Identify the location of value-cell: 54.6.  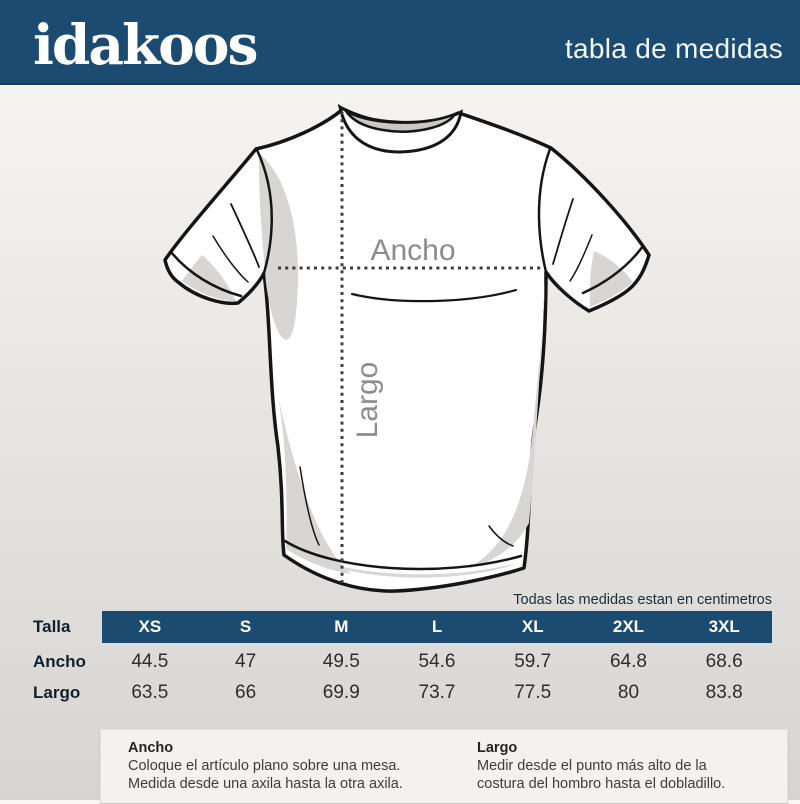
(437, 661).